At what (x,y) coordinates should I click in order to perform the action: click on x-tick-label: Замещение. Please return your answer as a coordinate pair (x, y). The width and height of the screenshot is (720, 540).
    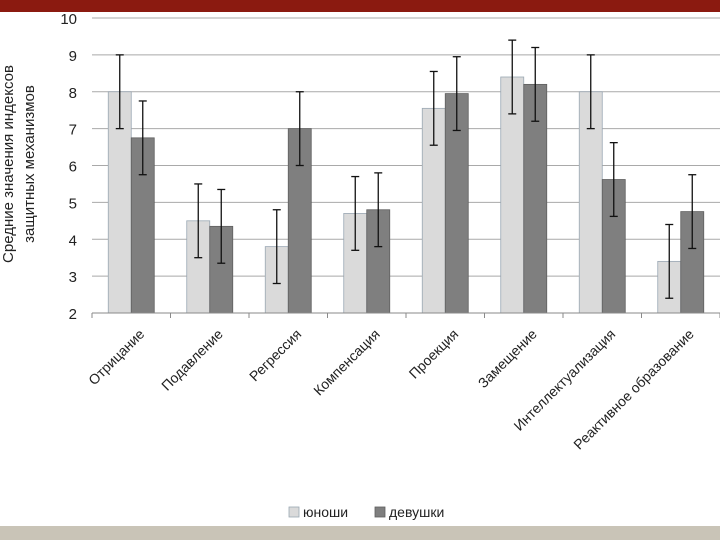
    Looking at the image, I should click on (507, 358).